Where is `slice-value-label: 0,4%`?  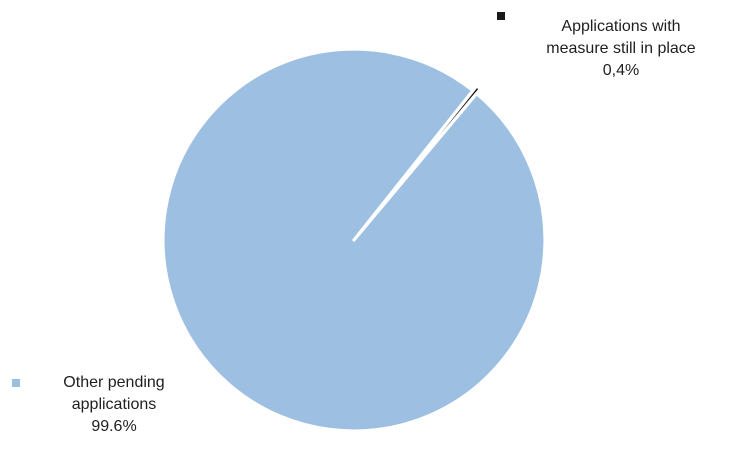
slice-value-label: 0,4% is located at coordinates (621, 70).